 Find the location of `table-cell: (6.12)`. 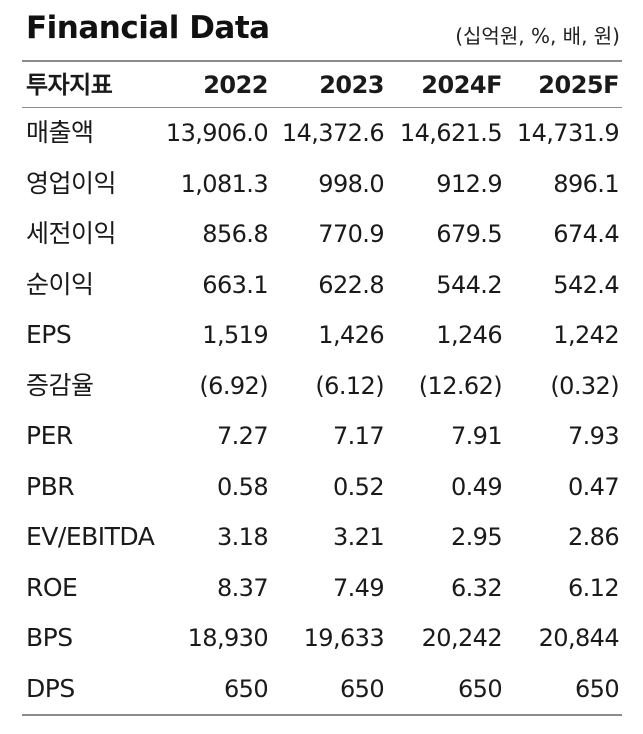

table-cell: (6.12) is located at coordinates (349, 385).